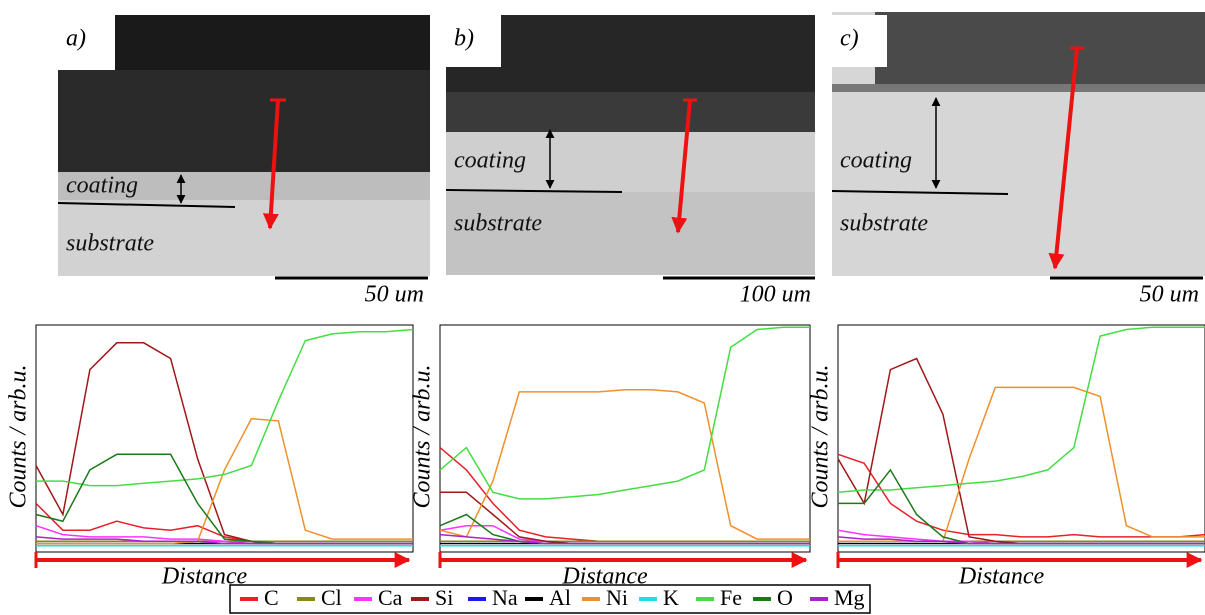 The height and width of the screenshot is (615, 1205). What do you see at coordinates (775, 295) in the screenshot?
I see `scale-label: 100 um` at bounding box center [775, 295].